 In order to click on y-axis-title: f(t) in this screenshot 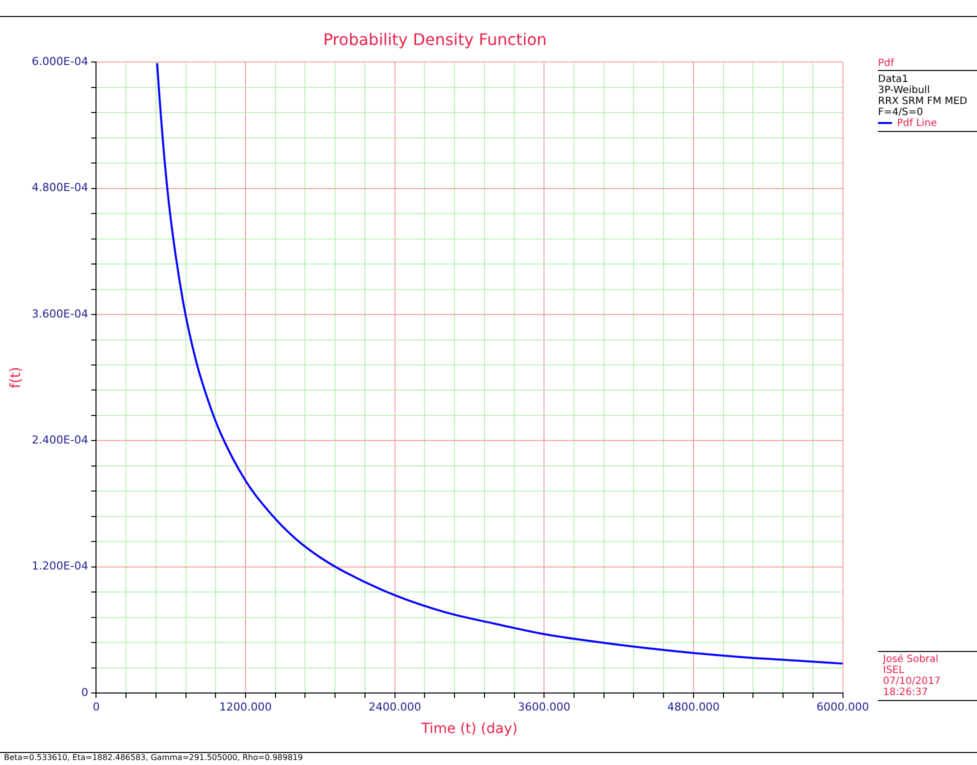, I will do `click(16, 377)`.